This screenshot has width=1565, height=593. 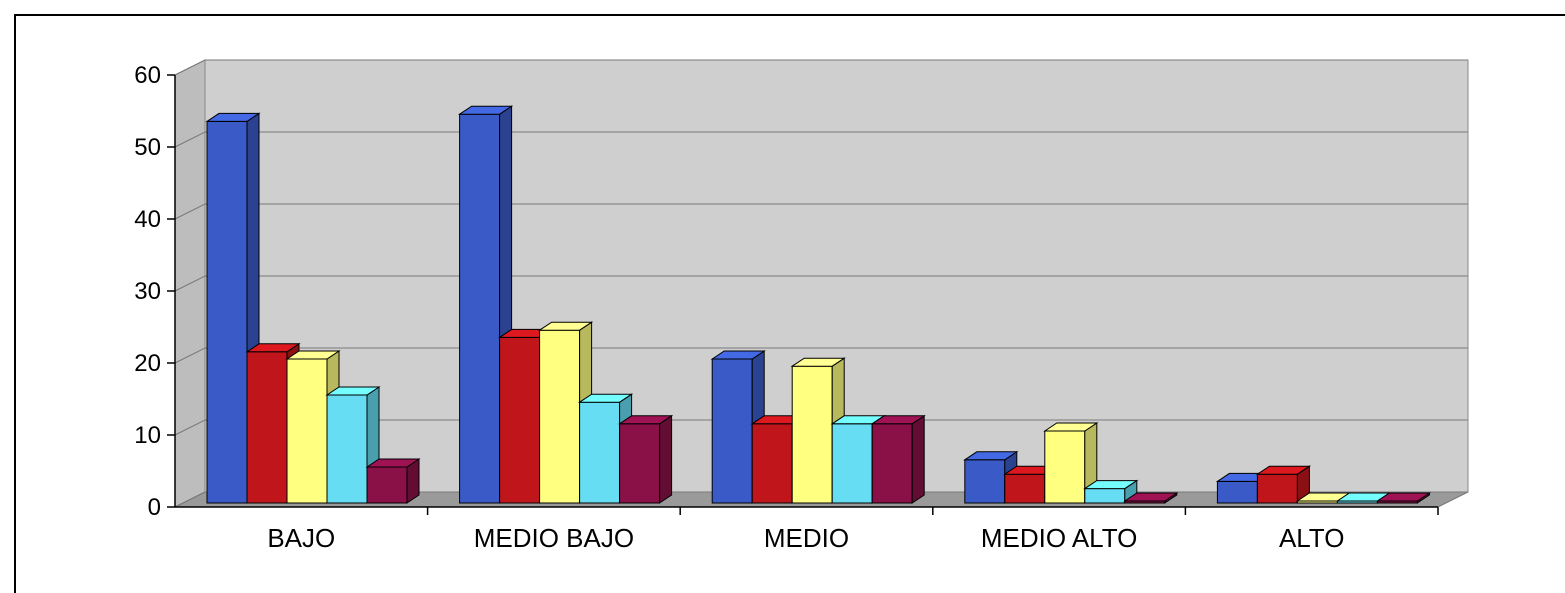 I want to click on category-label: BAJO, so click(x=301, y=538).